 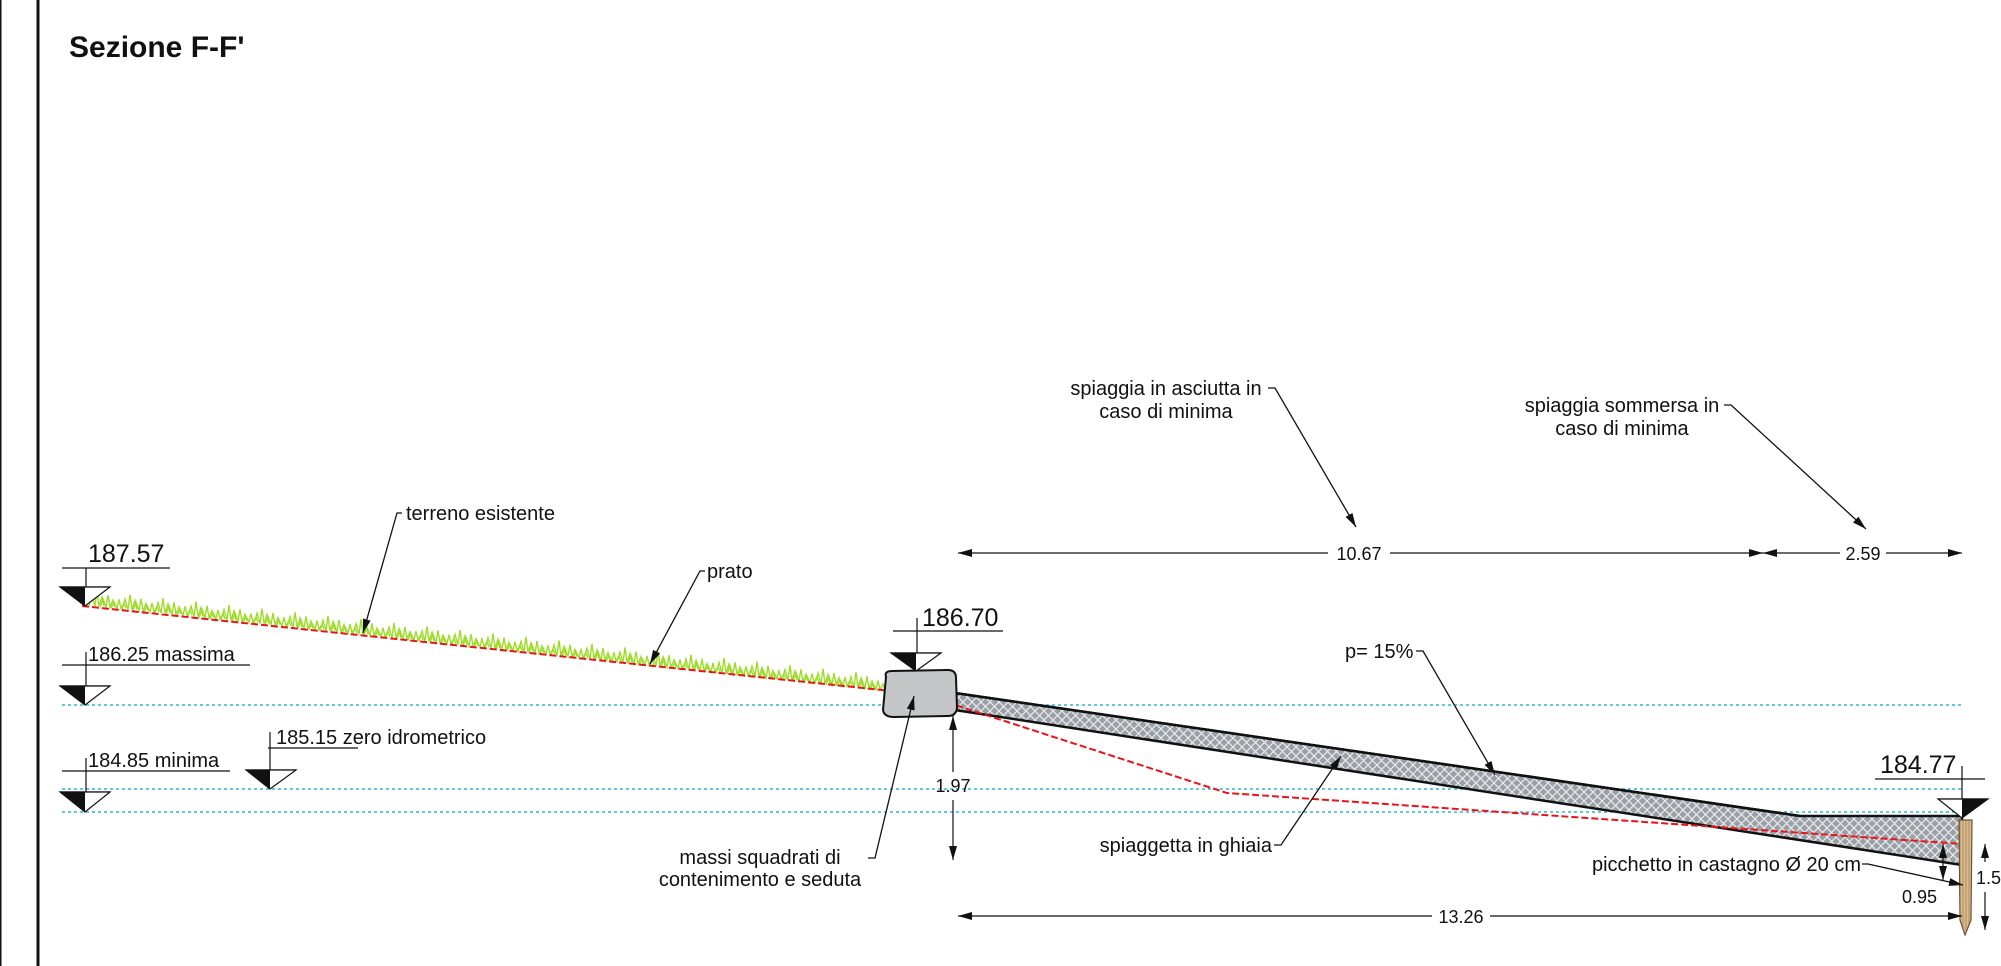 I want to click on dimension-label: 10.67, so click(x=1358, y=554).